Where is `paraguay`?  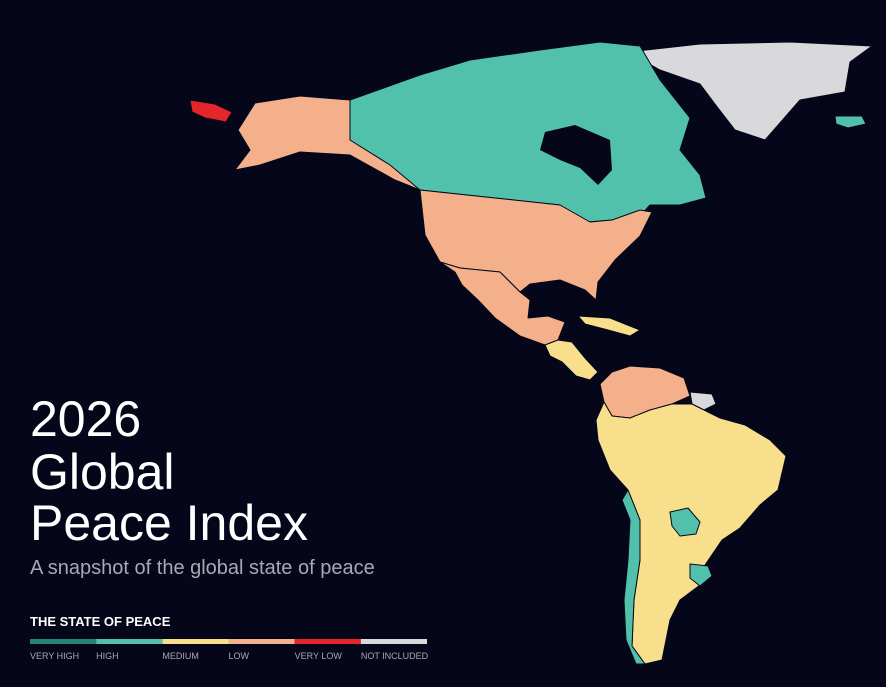
paraguay is located at coordinates (685, 522).